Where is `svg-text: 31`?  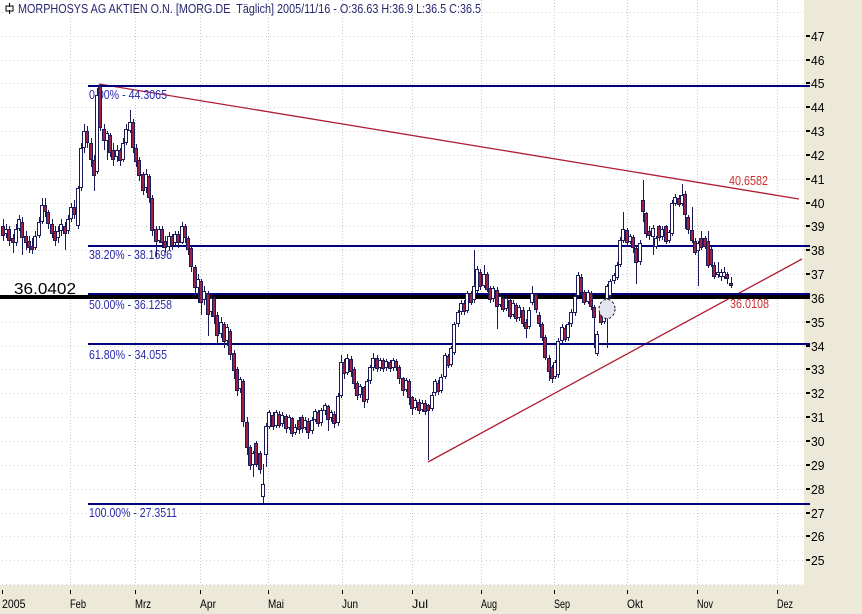 svg-text: 31 is located at coordinates (818, 418).